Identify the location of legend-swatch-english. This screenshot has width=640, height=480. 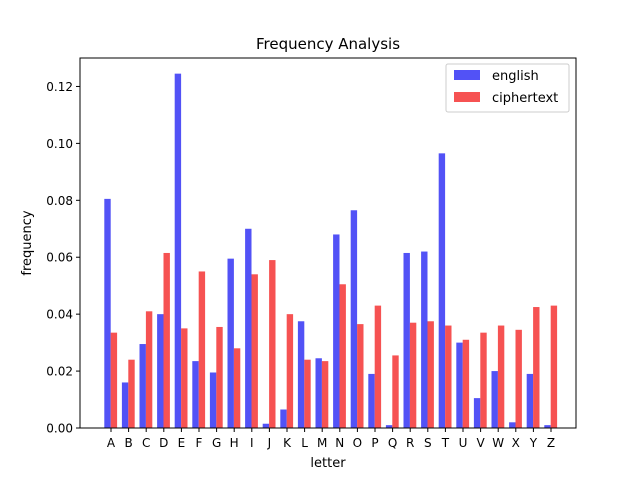
(467, 75).